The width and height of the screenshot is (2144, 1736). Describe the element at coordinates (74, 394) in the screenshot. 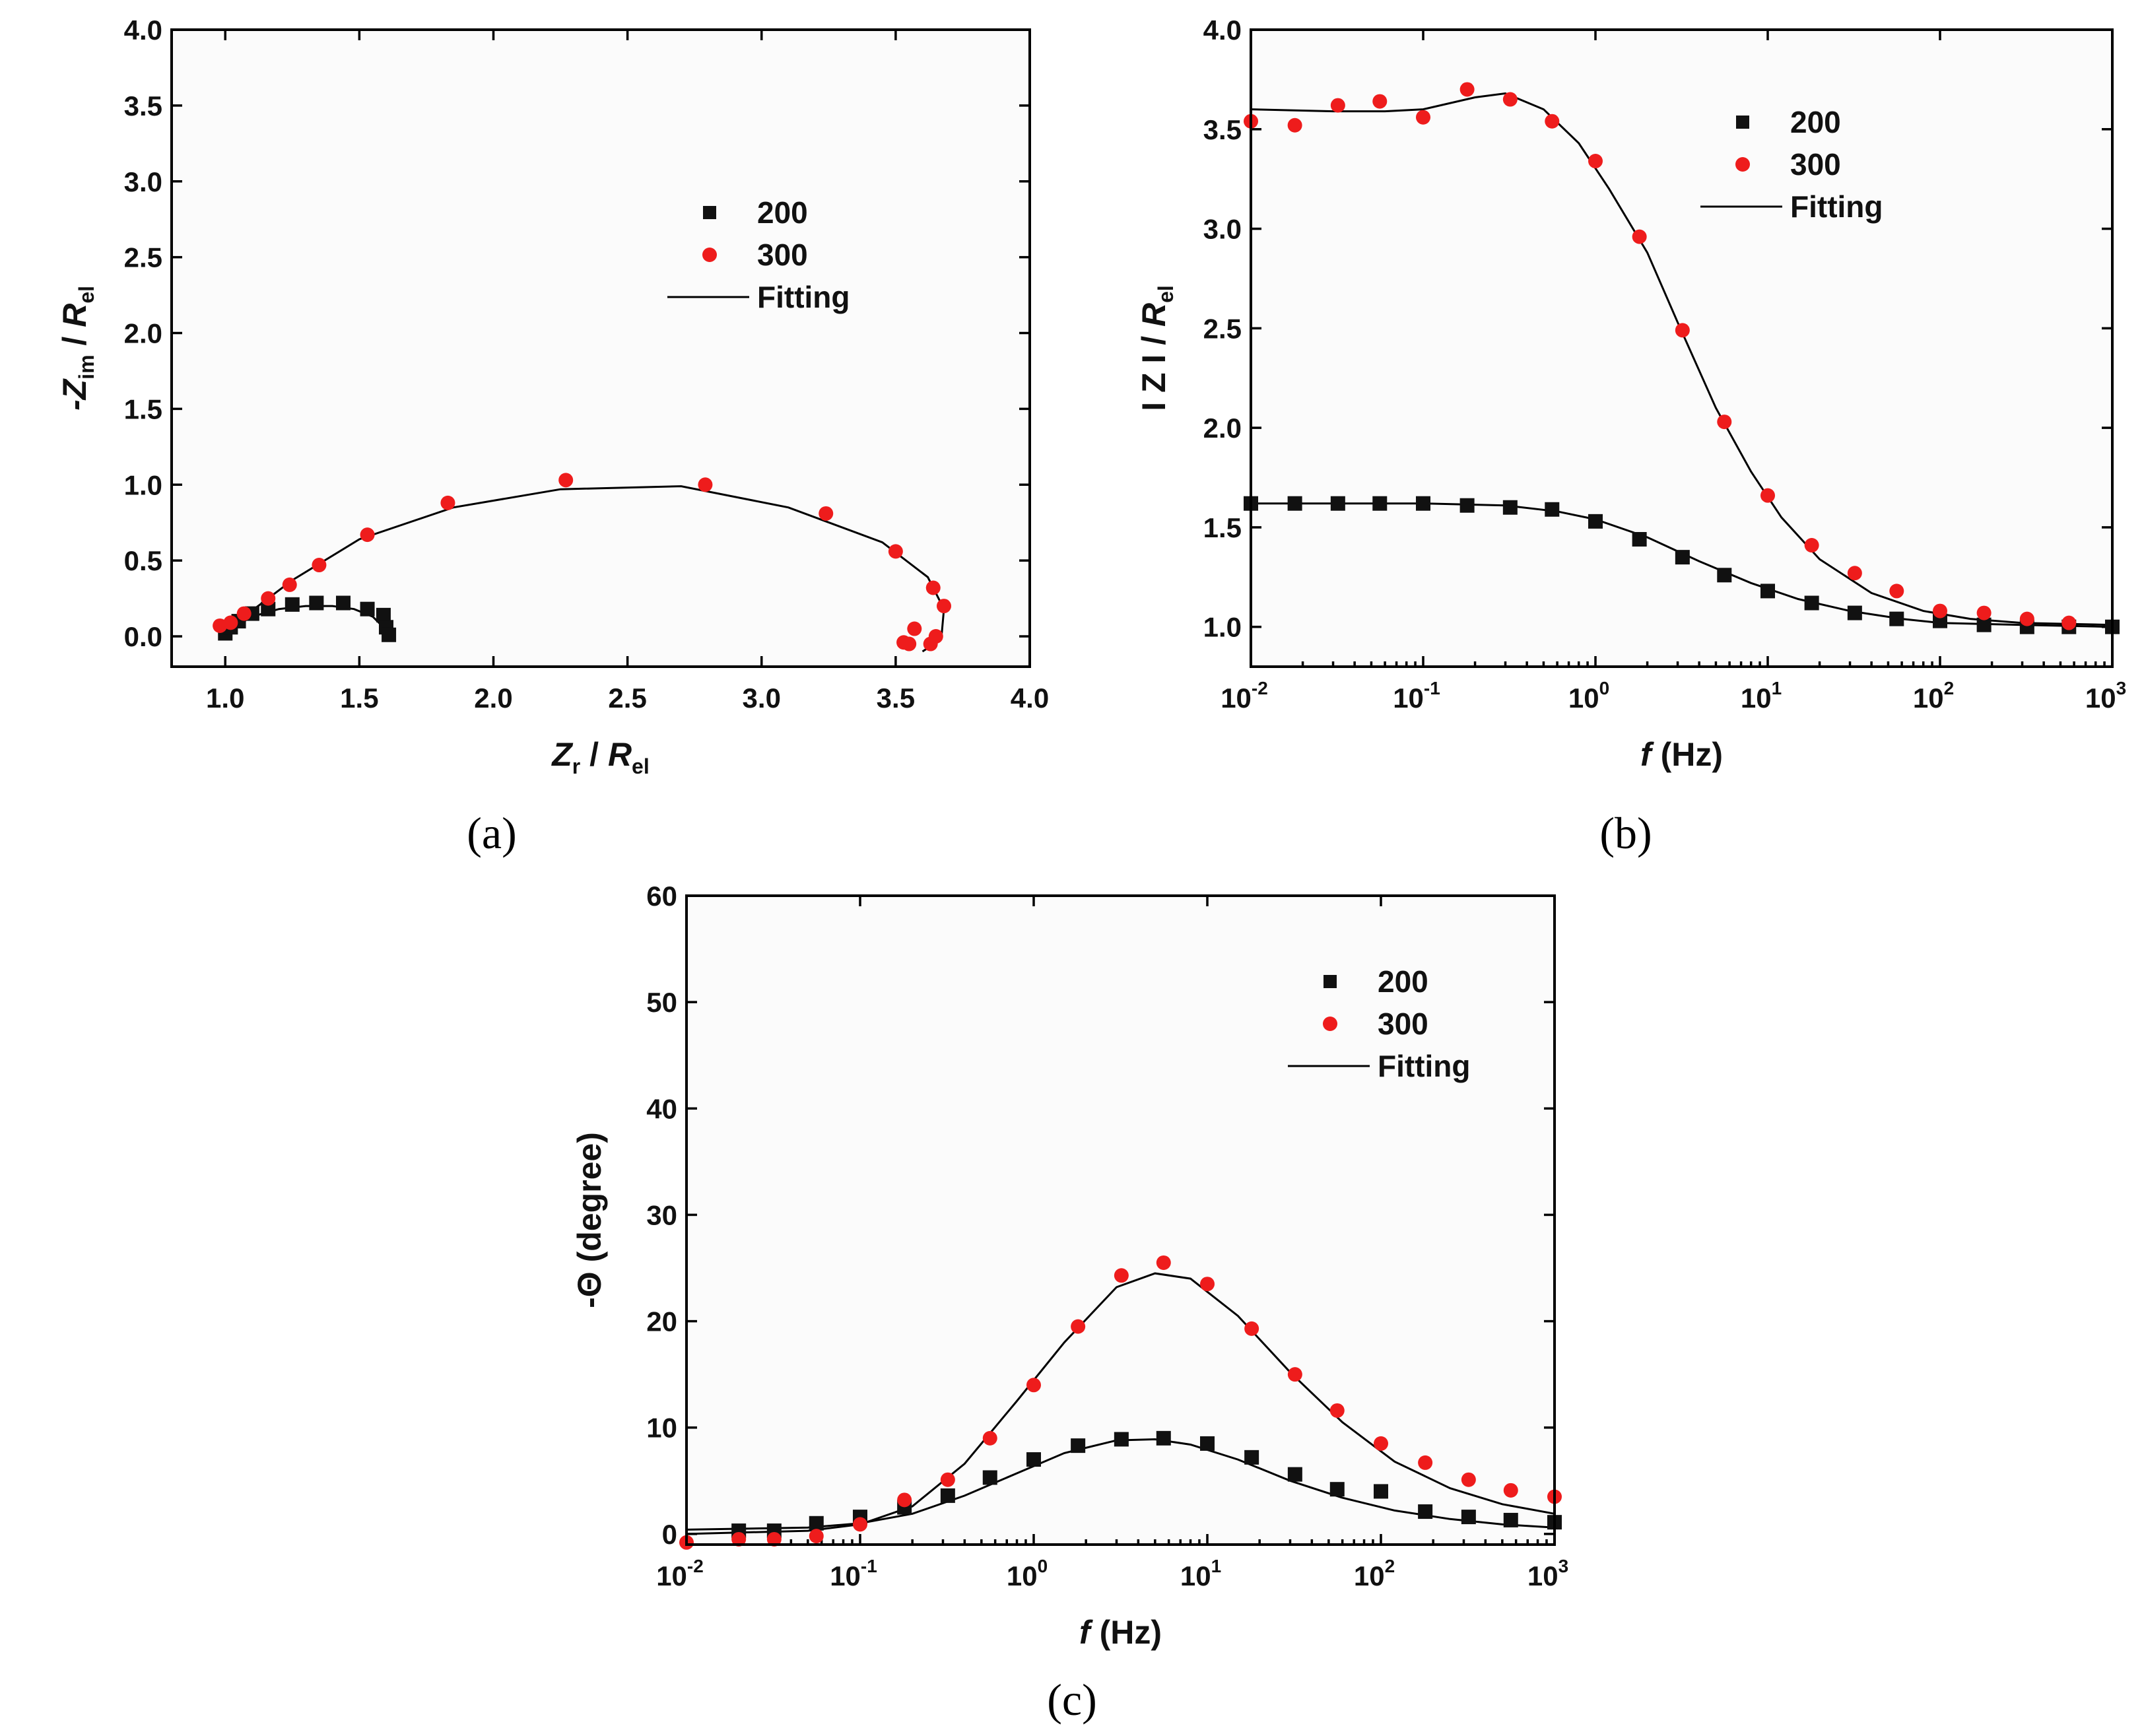

I see `y-label-z: -Z` at that location.